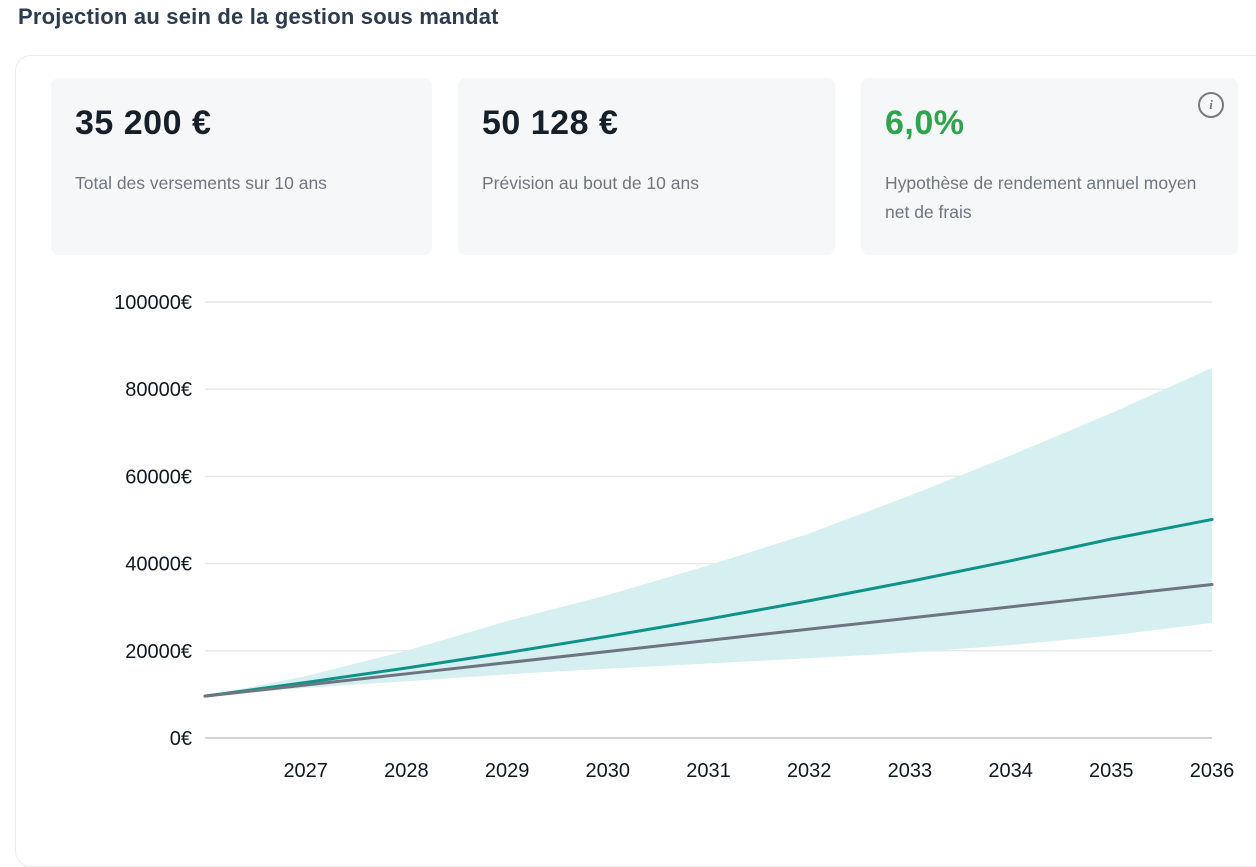  Describe the element at coordinates (406, 771) in the screenshot. I see `x-tick-label: 2028` at that location.